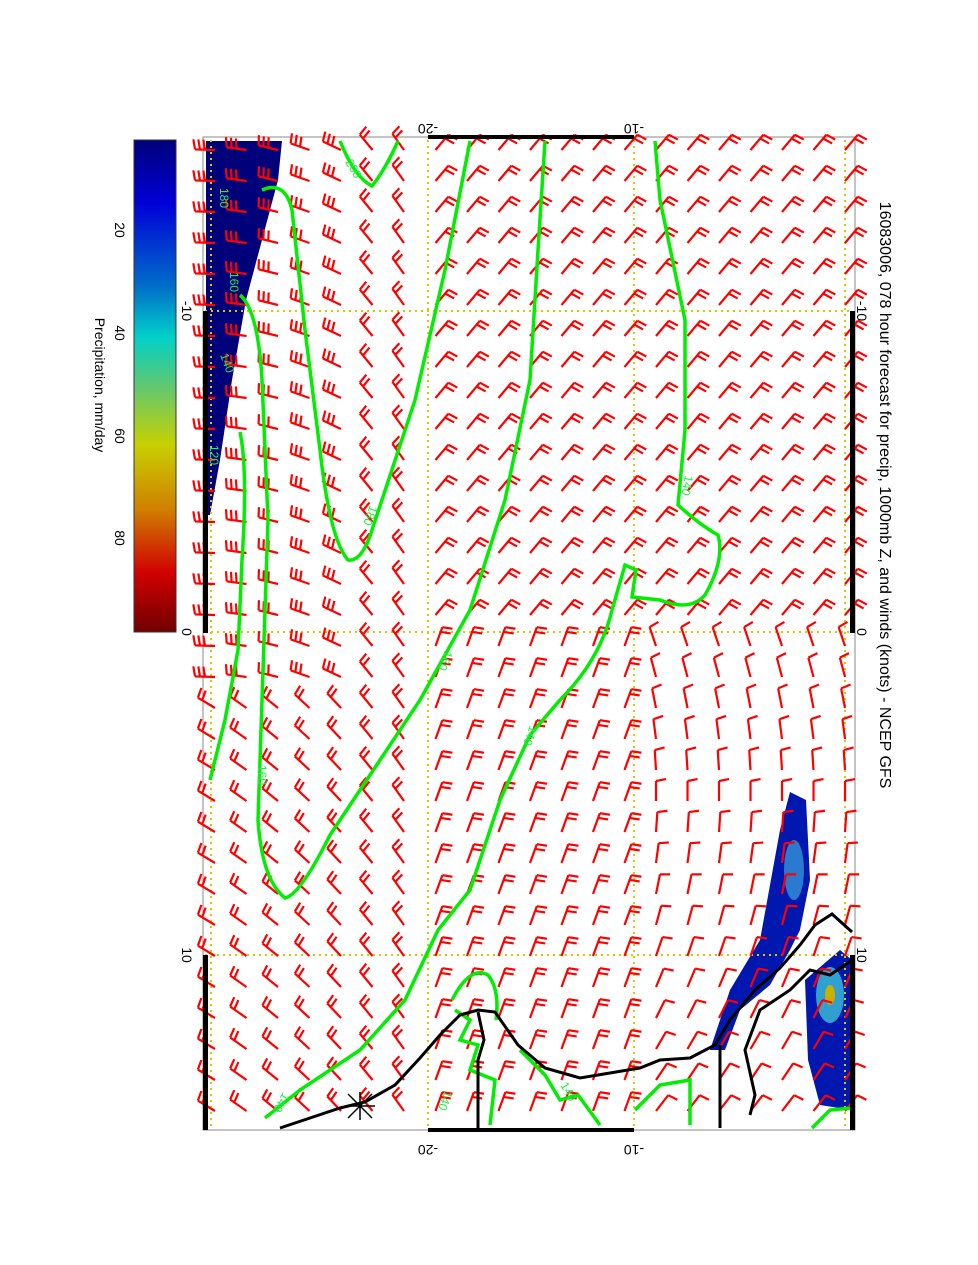 This screenshot has width=978, height=1265. I want to click on axis-tick-label: 10, so click(862, 955).